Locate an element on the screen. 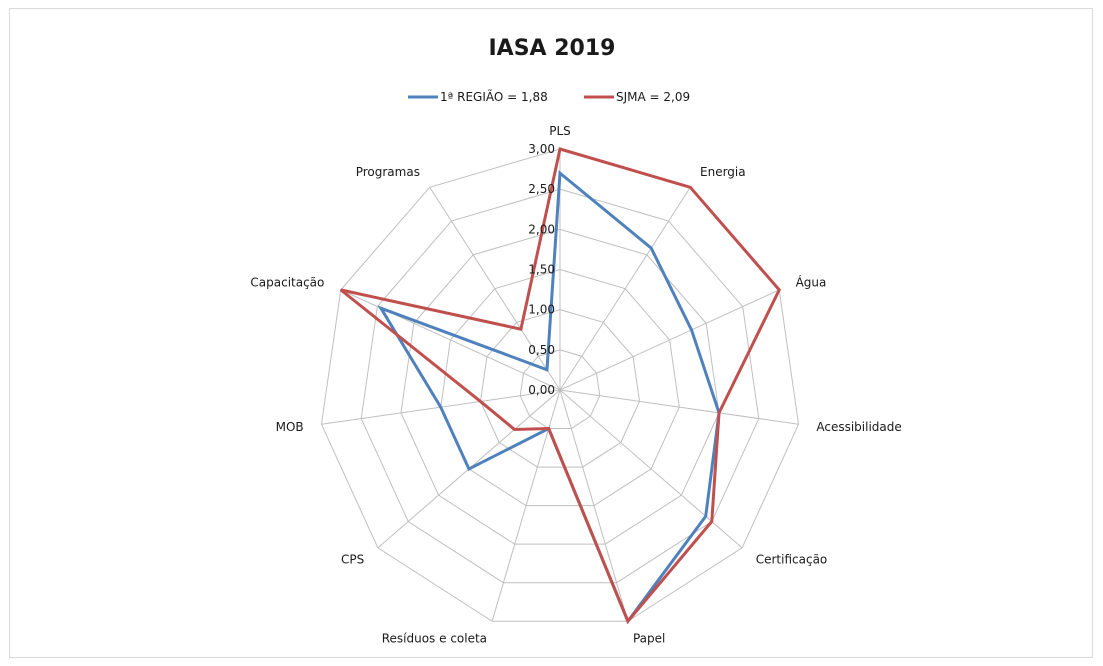 This screenshot has height=666, width=1103. category-label: Resíduos e coleta is located at coordinates (434, 639).